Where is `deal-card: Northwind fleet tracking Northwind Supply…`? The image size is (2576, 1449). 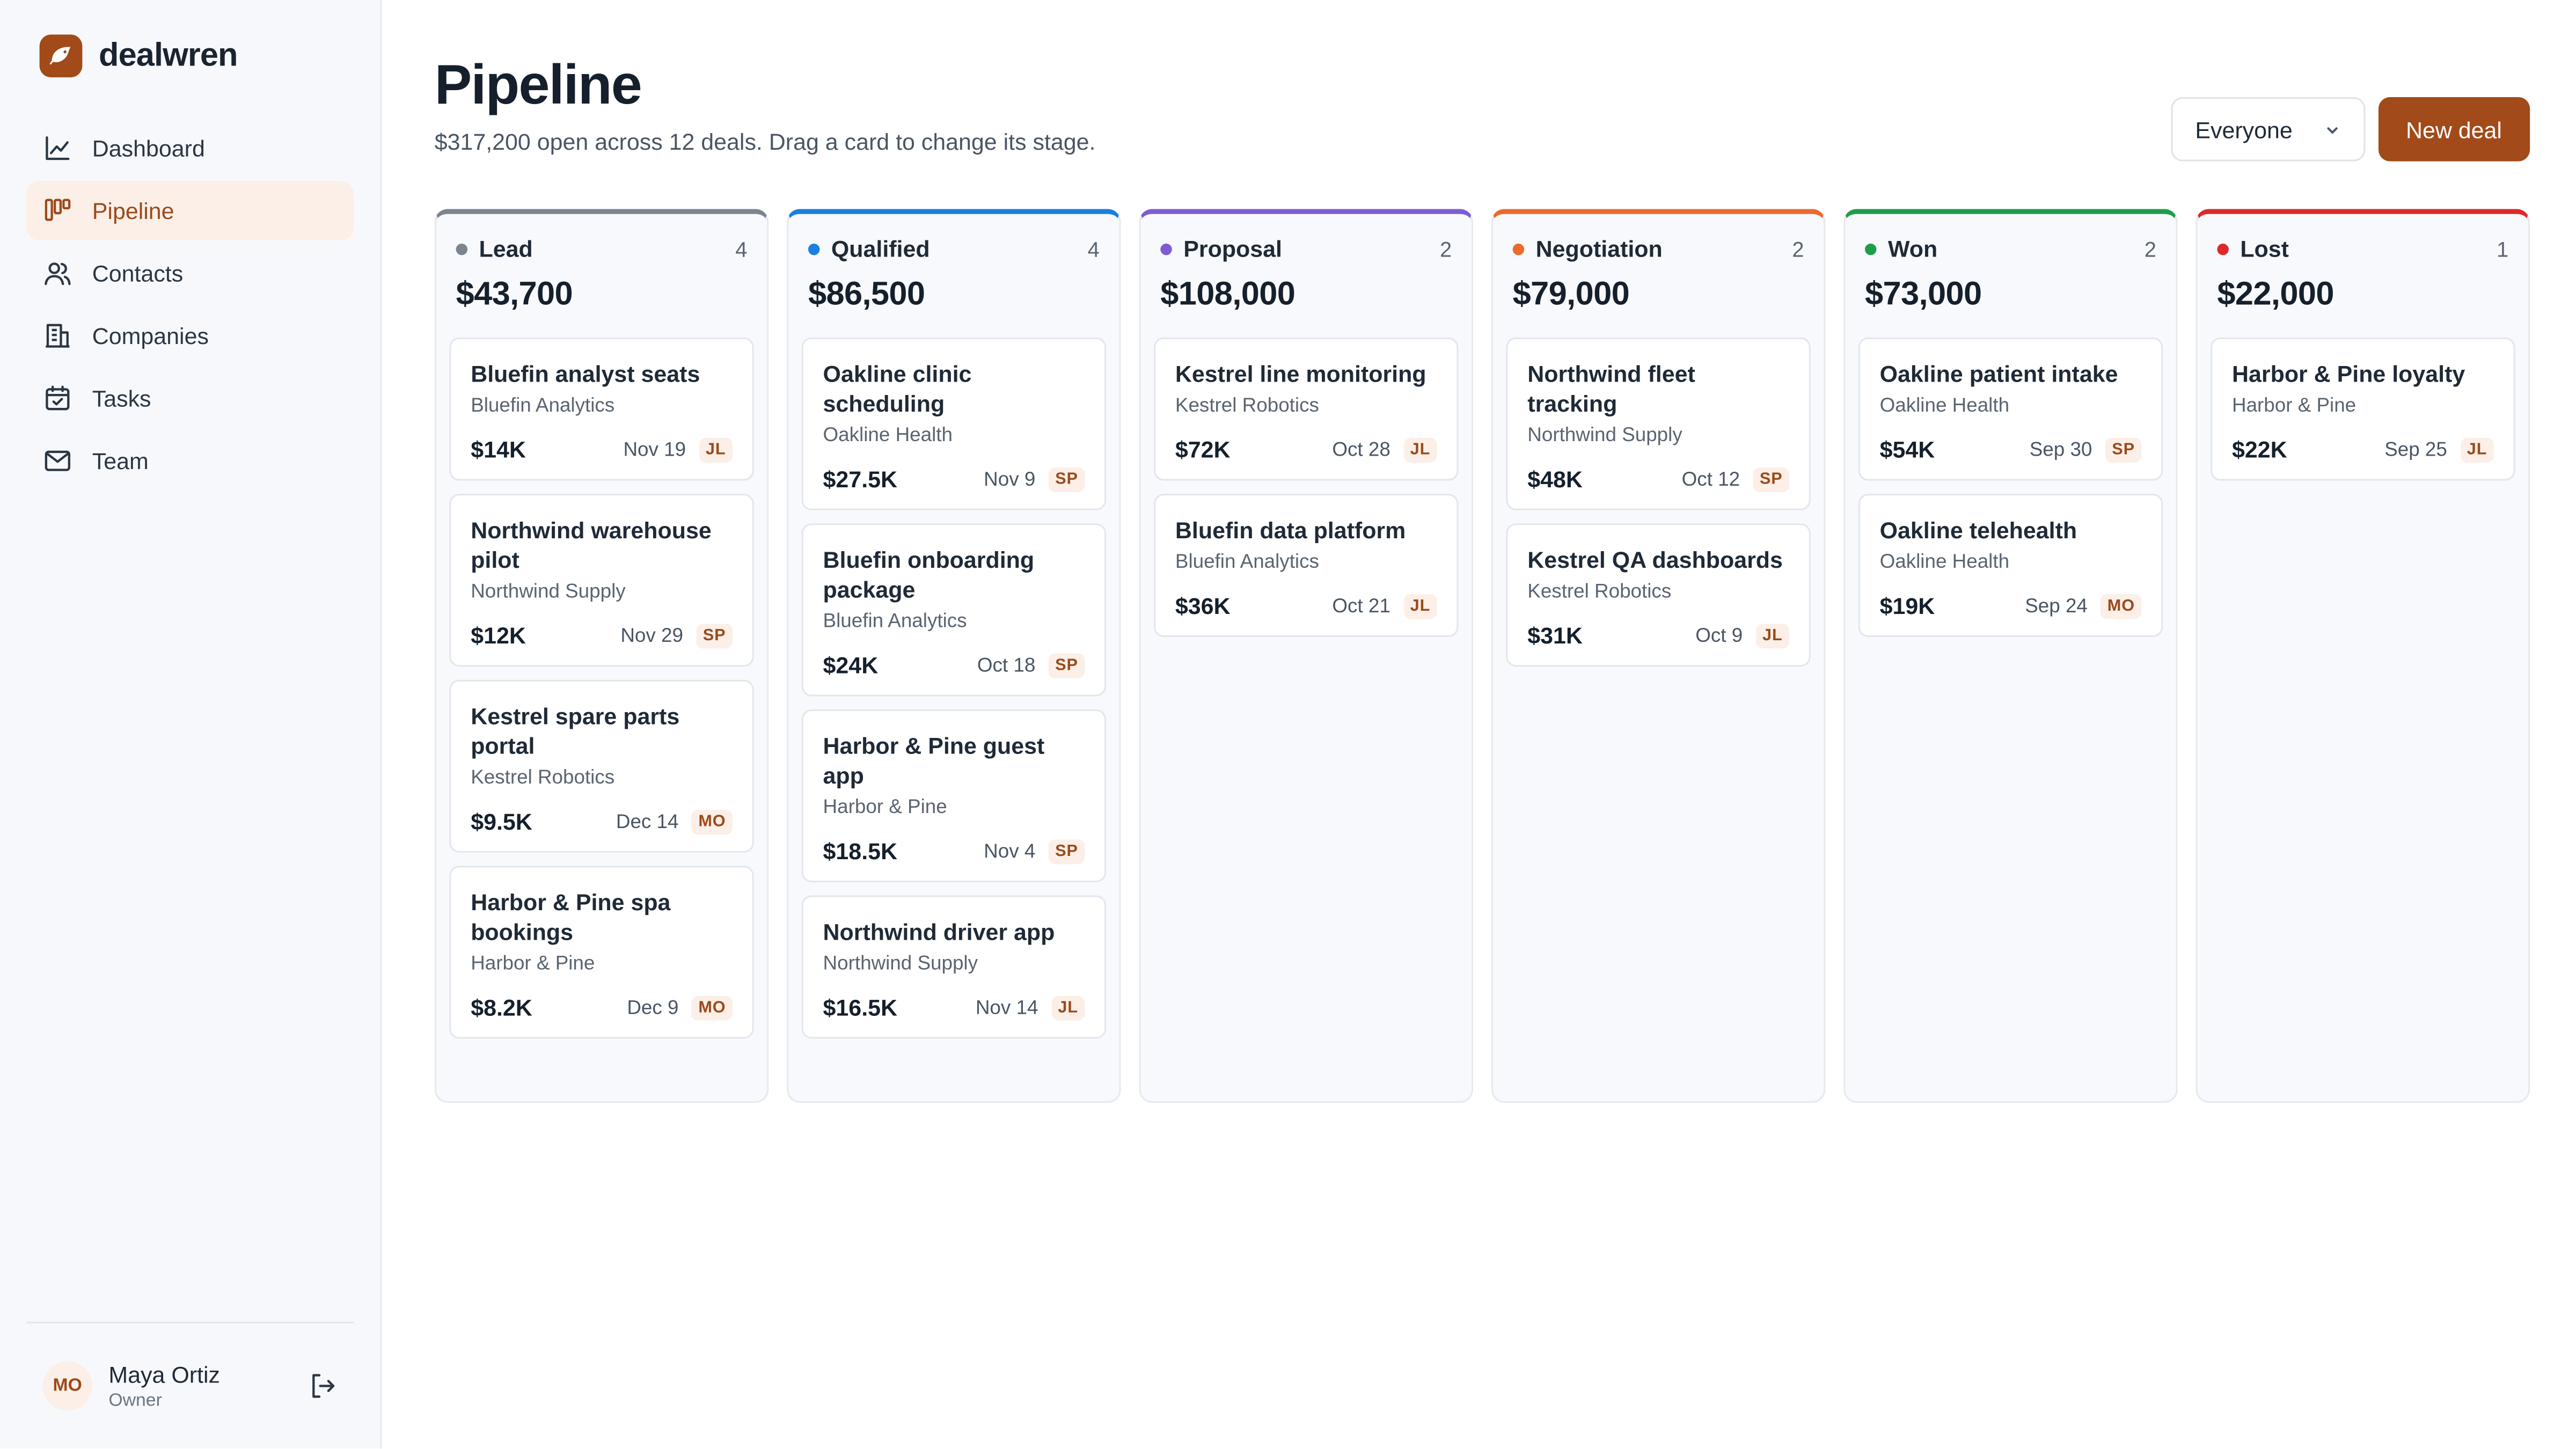 deal-card: Northwind fleet tracking Northwind Supply… is located at coordinates (1658, 423).